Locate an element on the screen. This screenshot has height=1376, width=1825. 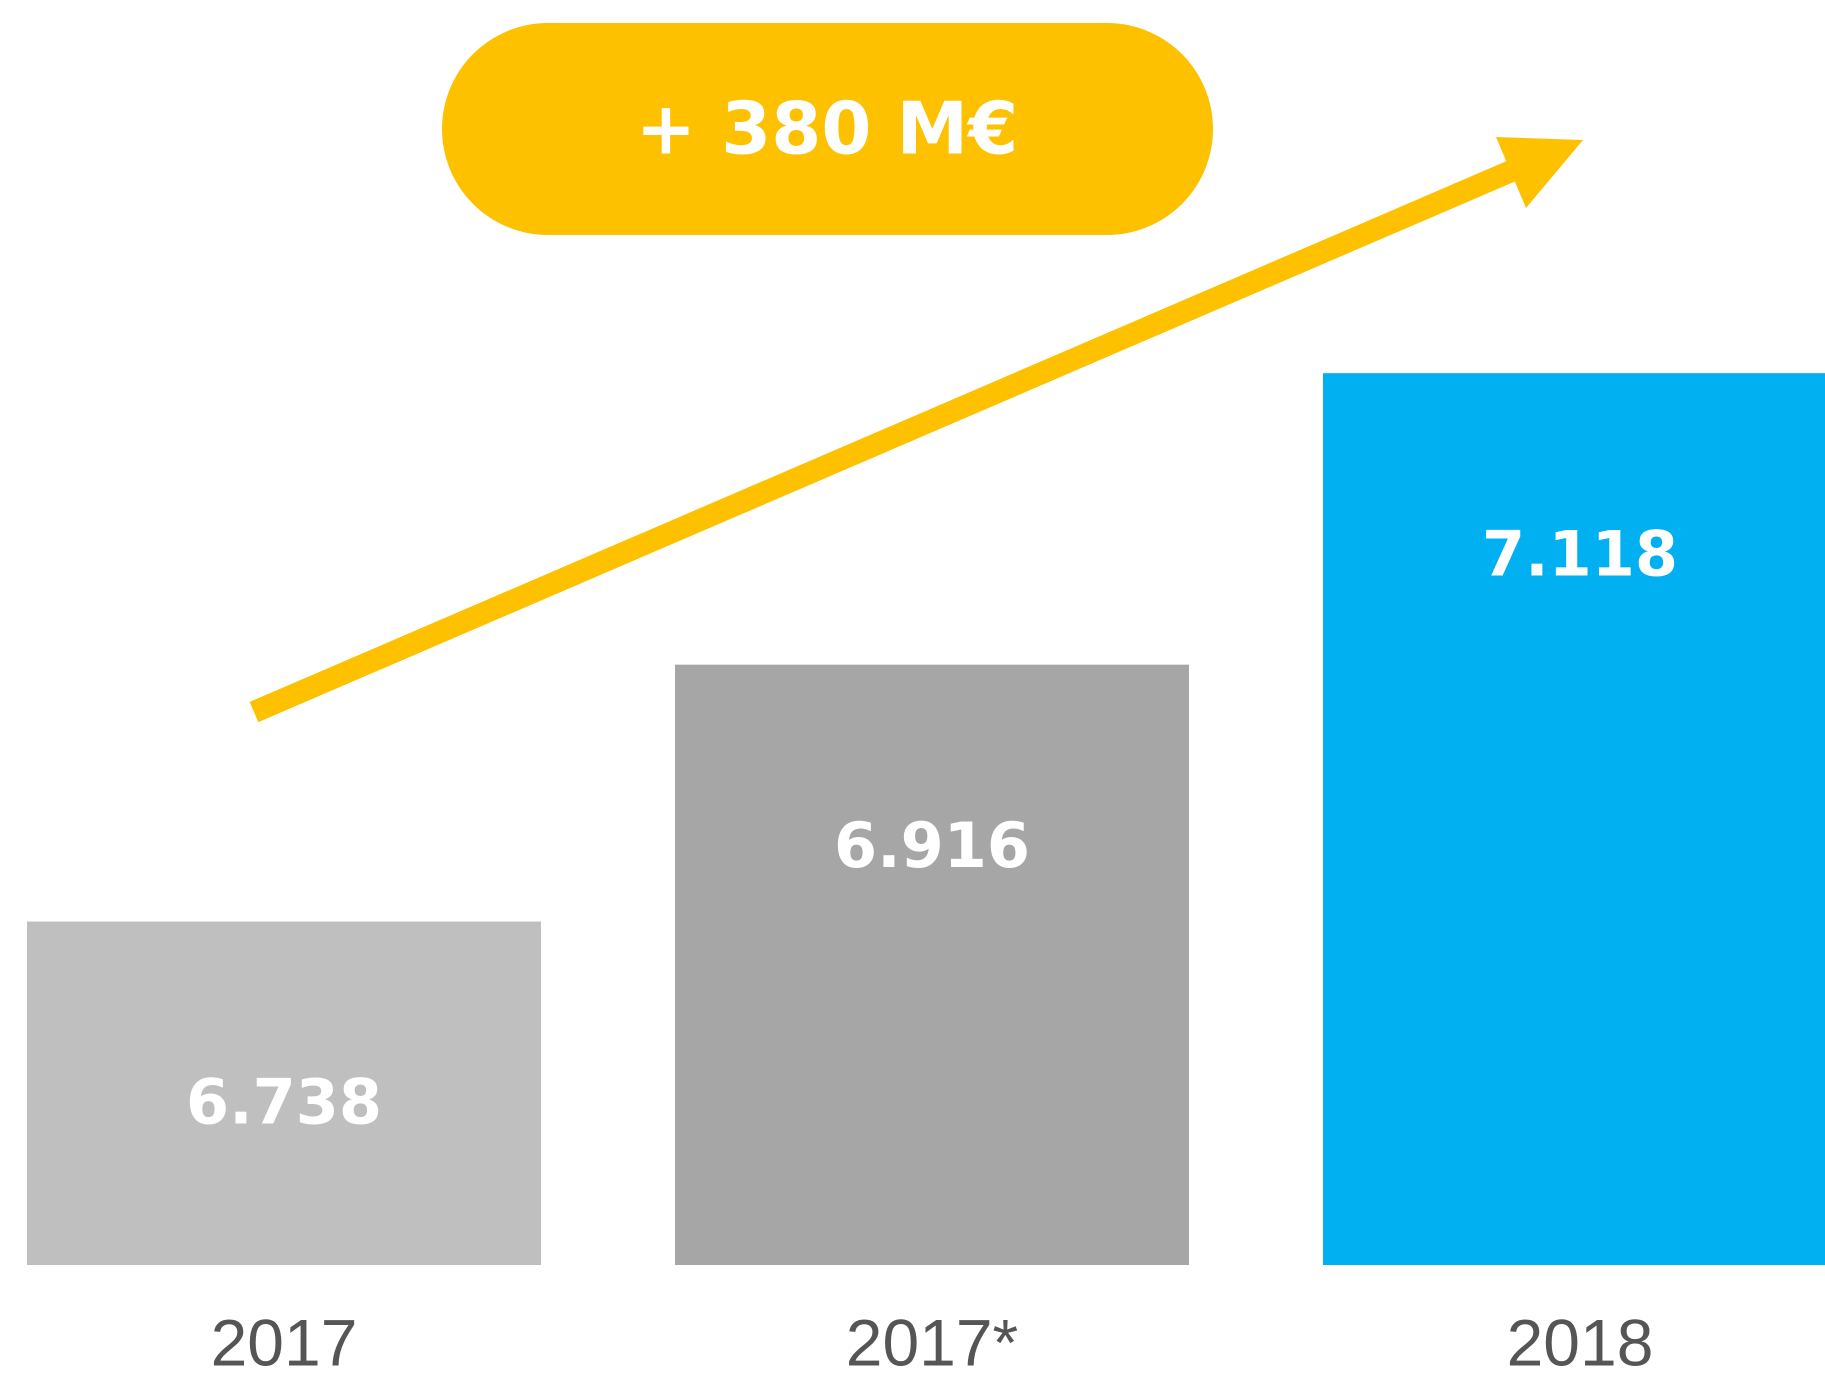
x-tick-label: 2017 is located at coordinates (284, 1340).